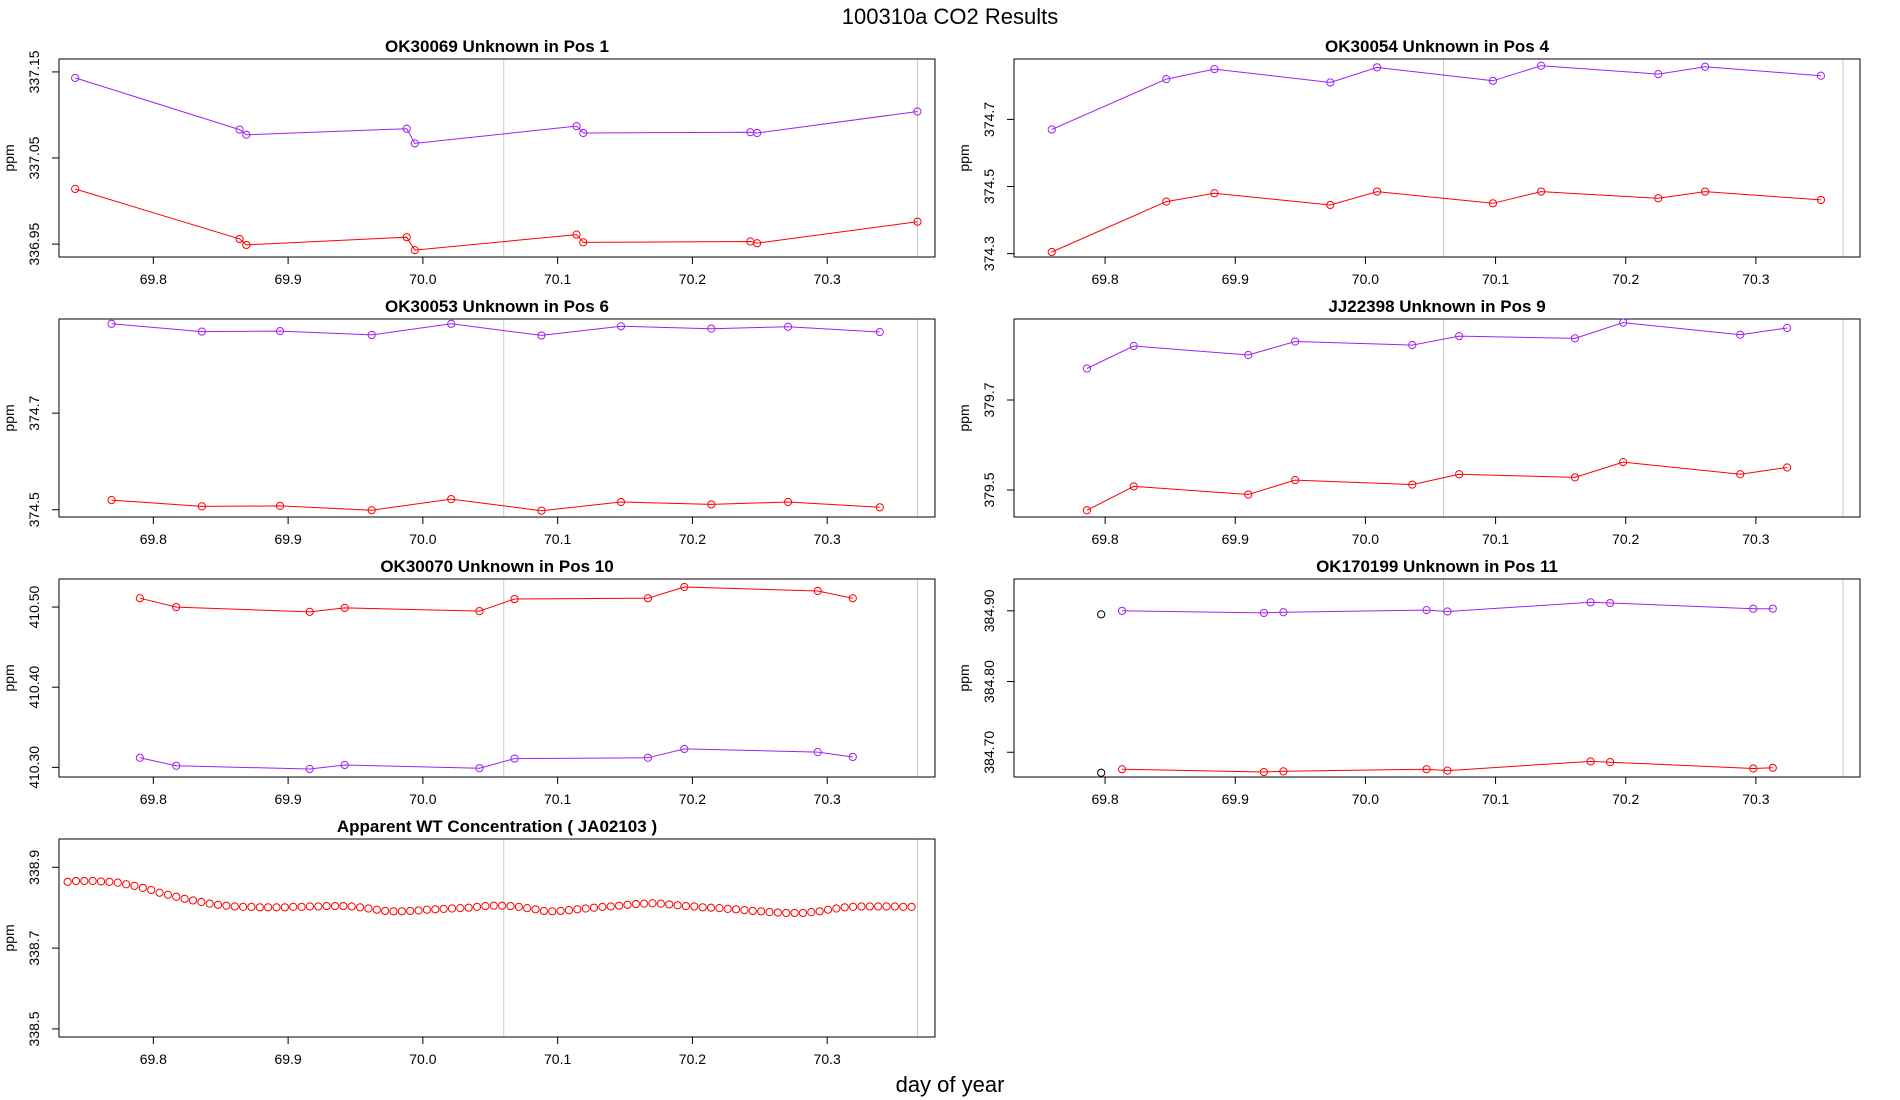  I want to click on panel-title: OK30070 Unknown in Pos 10, so click(496, 566).